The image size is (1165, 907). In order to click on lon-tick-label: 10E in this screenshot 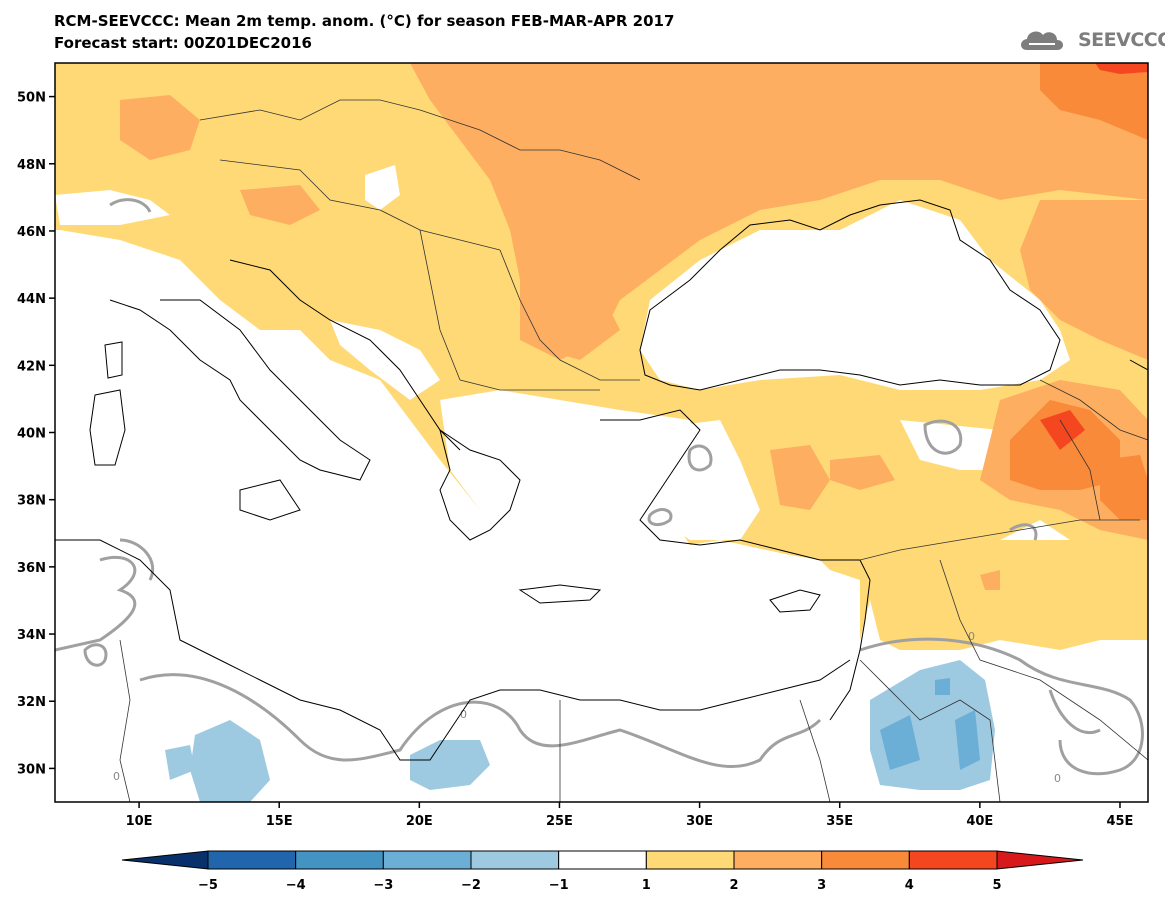, I will do `click(139, 821)`.